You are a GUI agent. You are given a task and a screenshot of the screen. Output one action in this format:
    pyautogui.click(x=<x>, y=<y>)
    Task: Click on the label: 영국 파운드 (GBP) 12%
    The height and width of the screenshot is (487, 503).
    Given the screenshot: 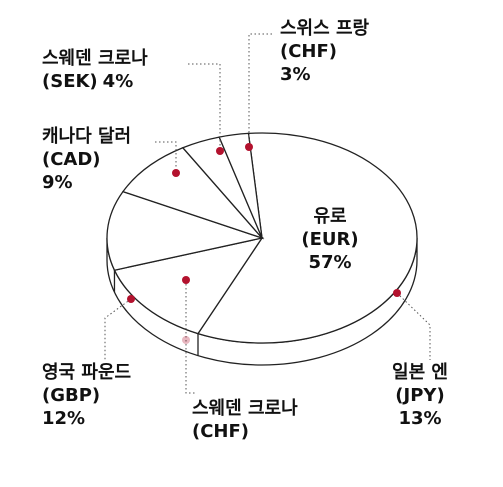 What is the action you would take?
    pyautogui.click(x=86, y=395)
    